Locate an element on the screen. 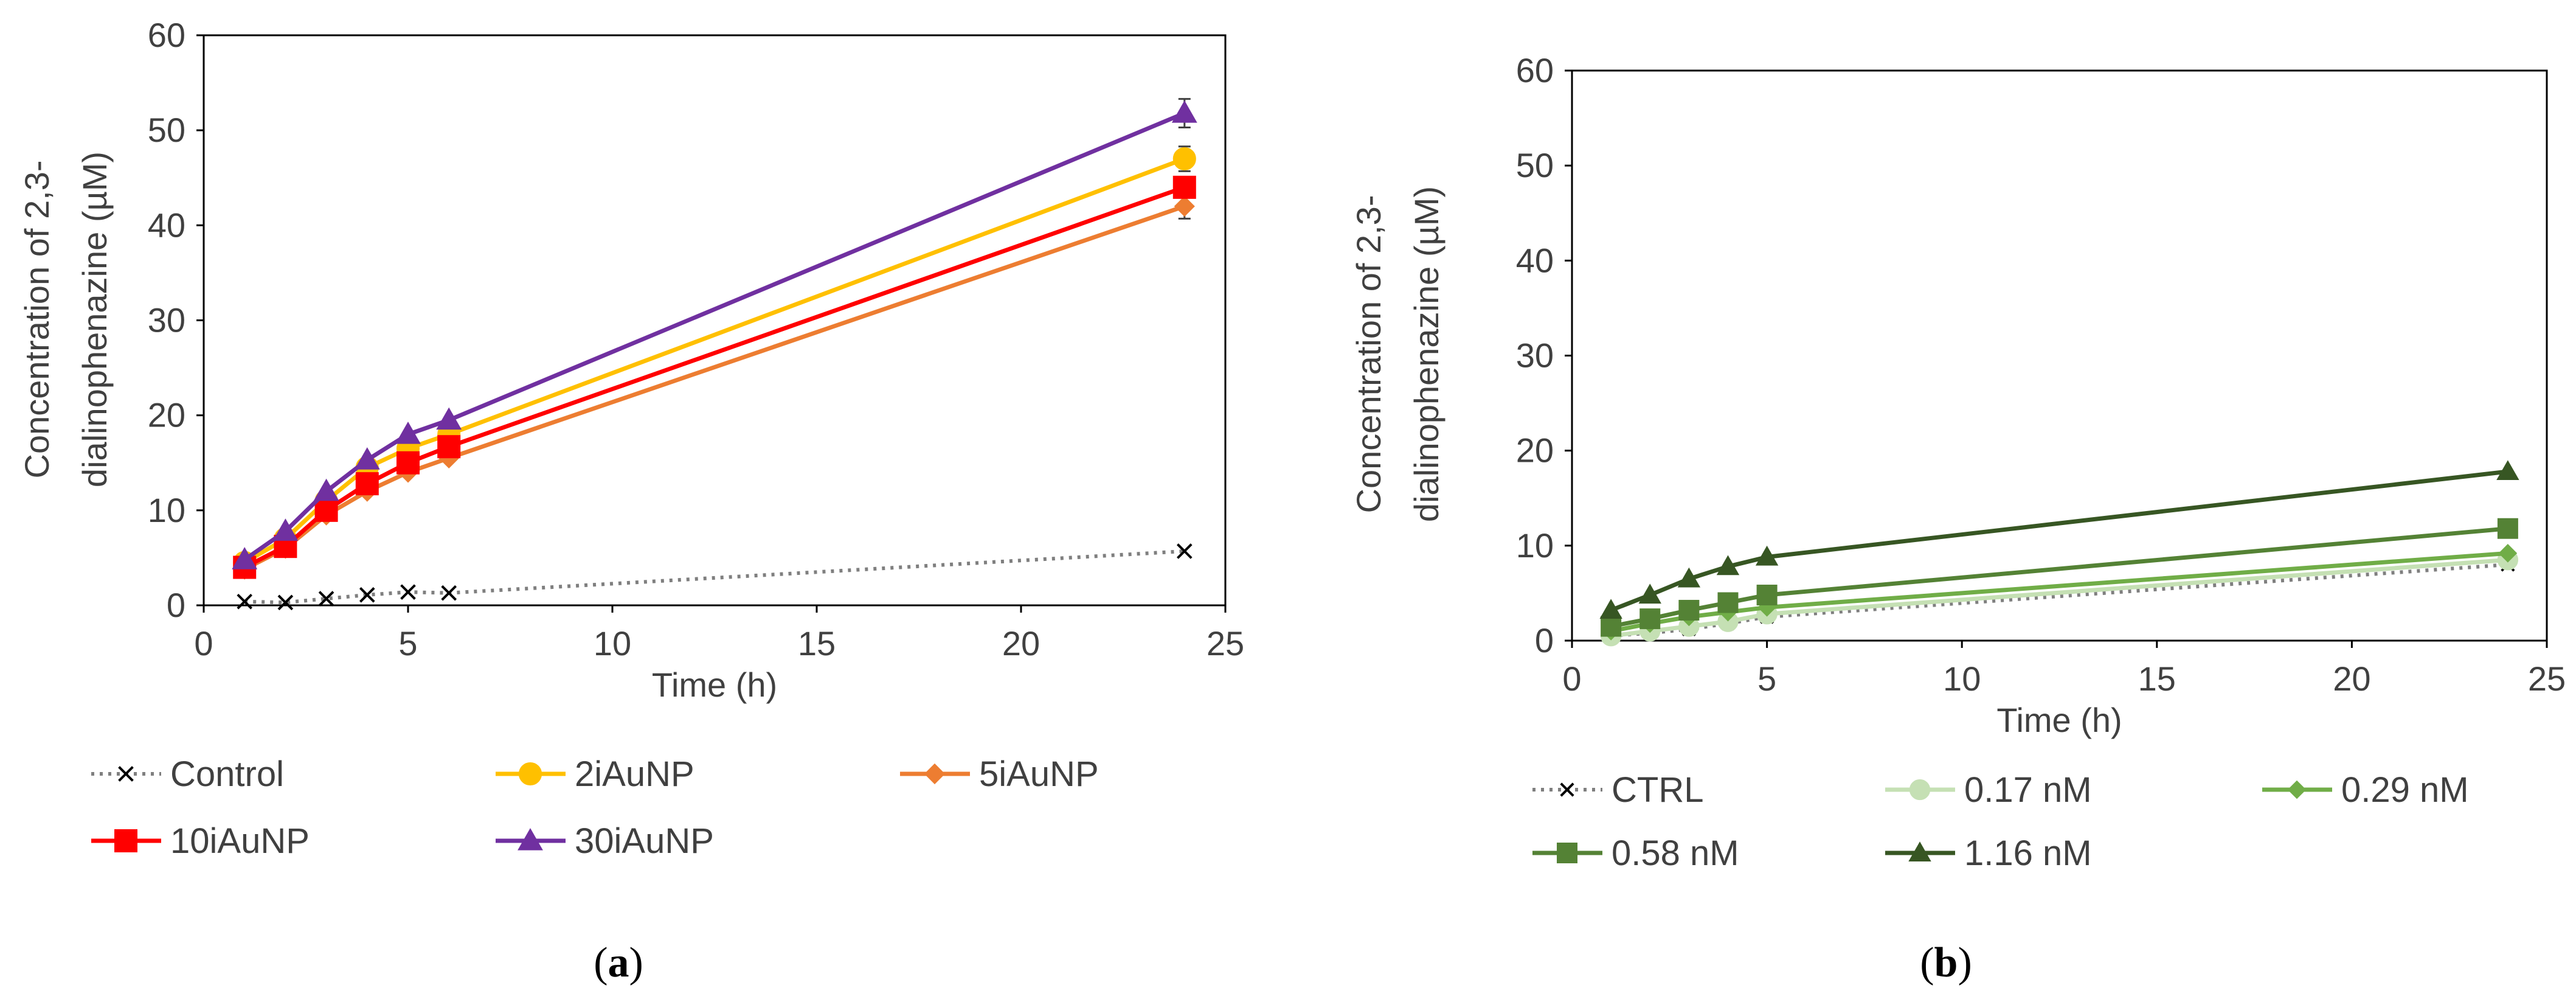 This screenshot has height=1002, width=2576. legend-label: 1.16 nM is located at coordinates (2028, 853).